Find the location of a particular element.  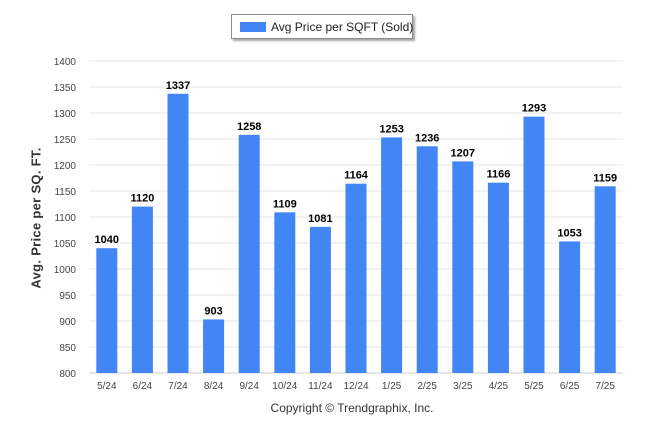

x-tick-label: 10/24 is located at coordinates (284, 386).